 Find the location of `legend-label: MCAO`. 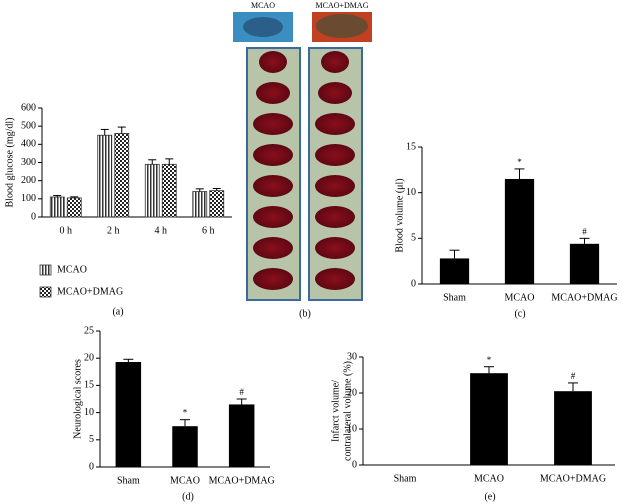

legend-label: MCAO is located at coordinates (72, 269).